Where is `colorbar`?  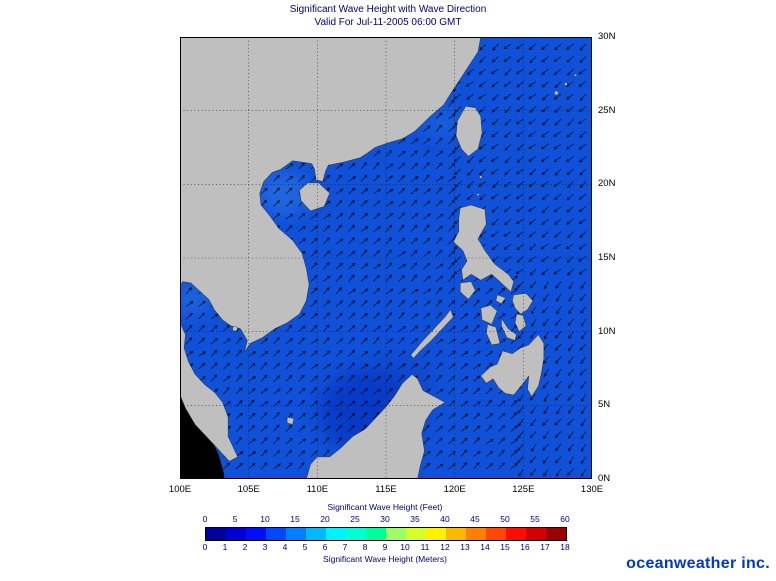 colorbar is located at coordinates (386, 534).